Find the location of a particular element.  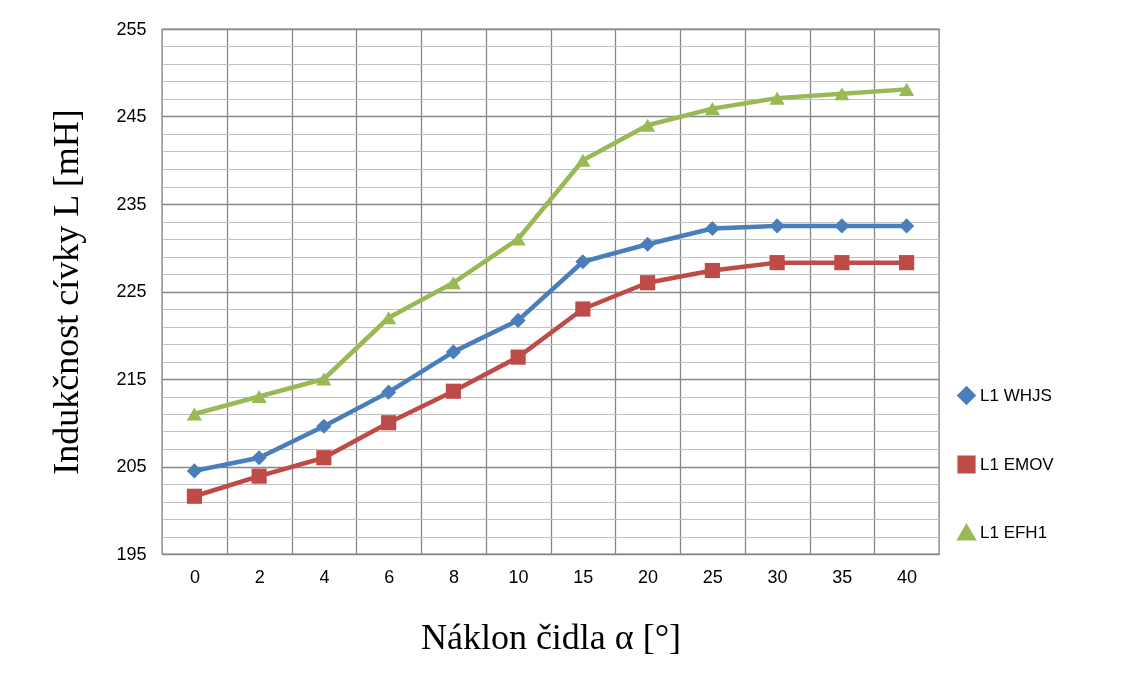

x-tick-label: 8 is located at coordinates (453, 576).